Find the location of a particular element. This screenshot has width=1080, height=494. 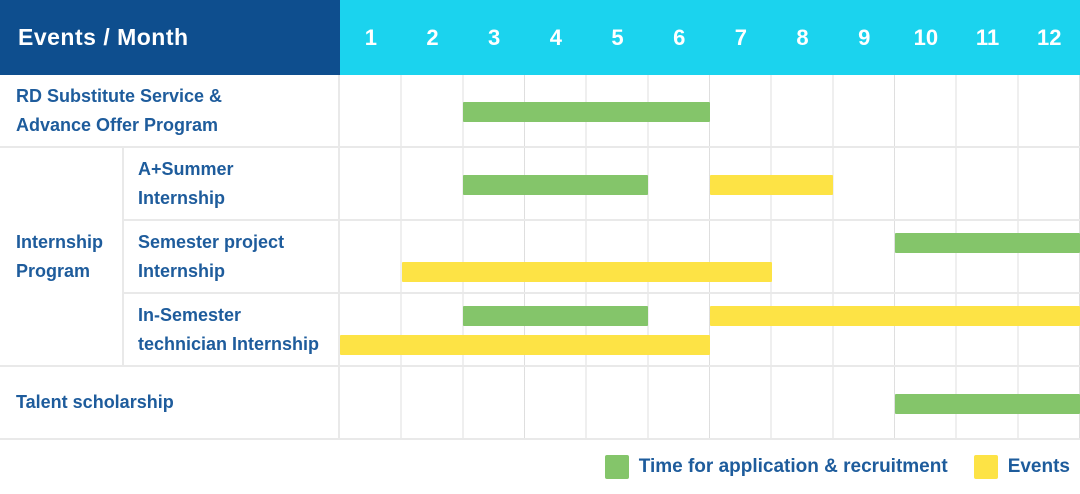

row-label-in-semester: In-Semester technician Internship is located at coordinates (232, 329).